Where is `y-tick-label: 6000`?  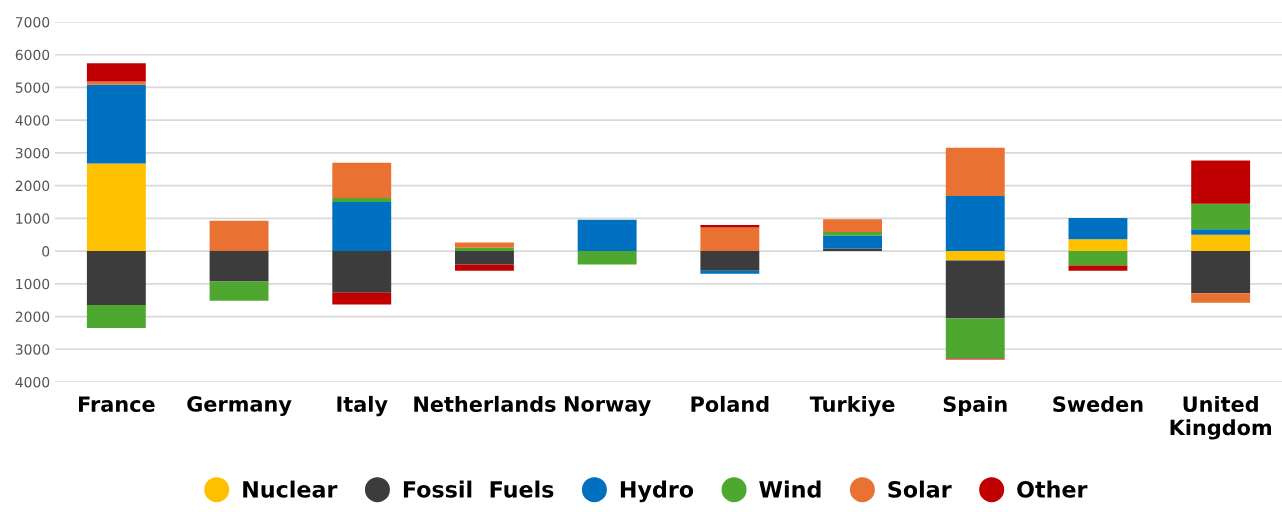
y-tick-label: 6000 is located at coordinates (32, 55).